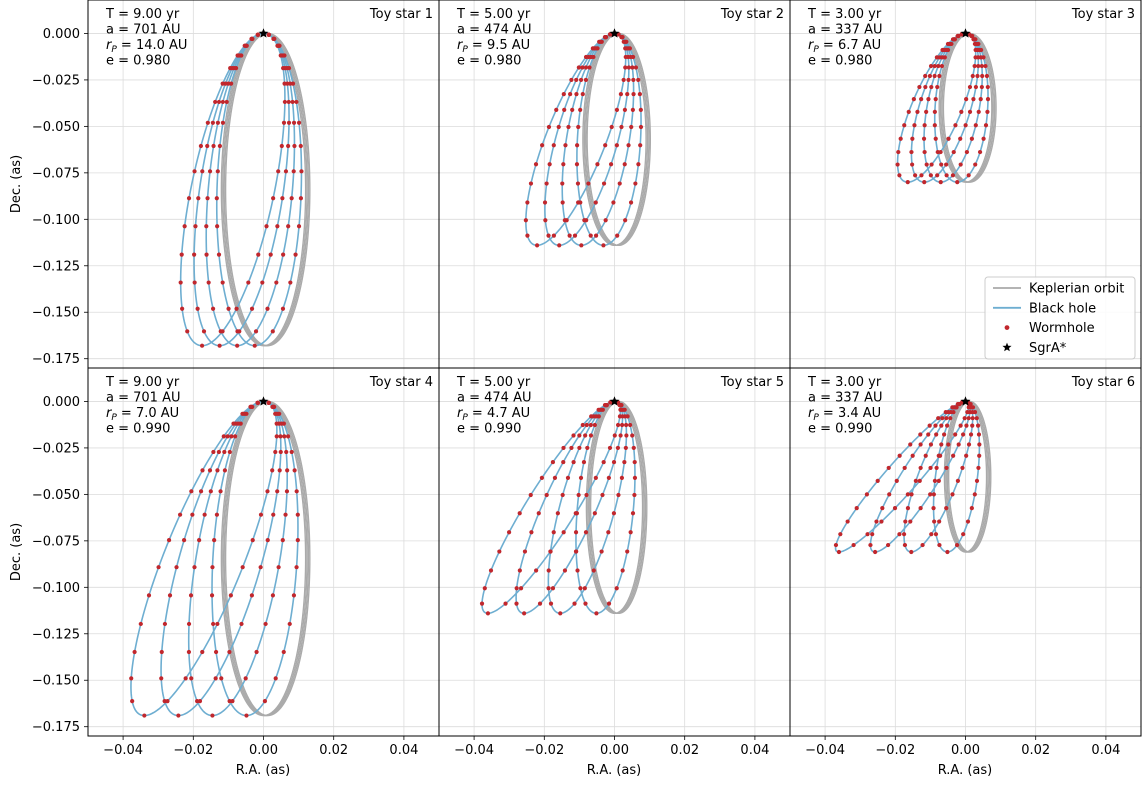 This screenshot has width=1148, height=786. Describe the element at coordinates (333, 747) in the screenshot. I see `x-tick: 0.02` at that location.